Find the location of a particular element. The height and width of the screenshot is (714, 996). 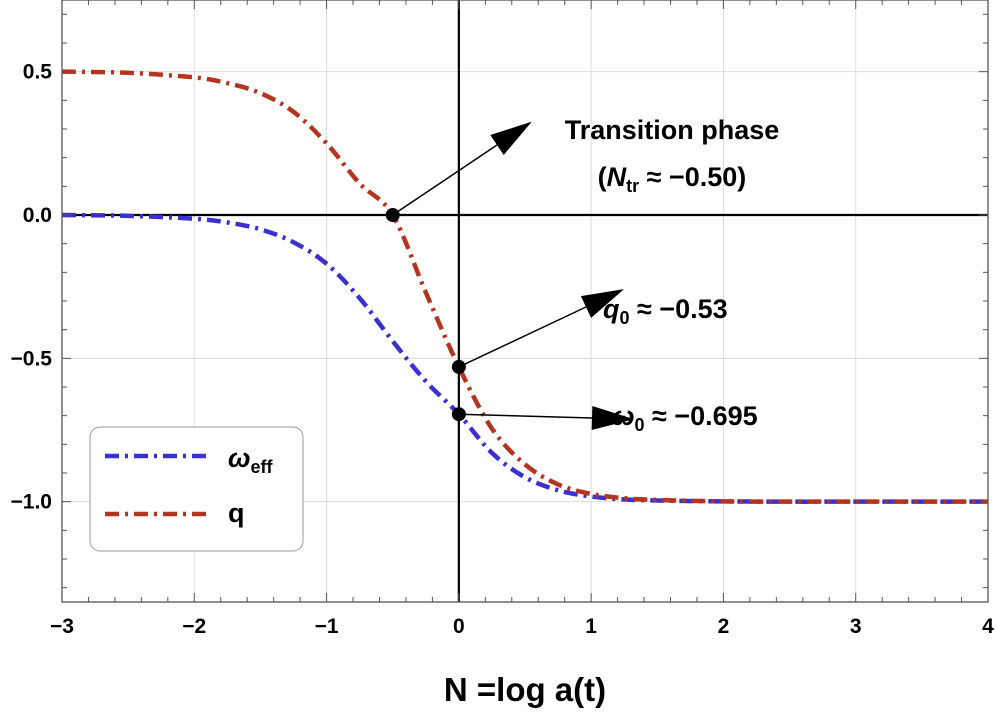

annotation-arrowhead-transition is located at coordinates (511, 138).